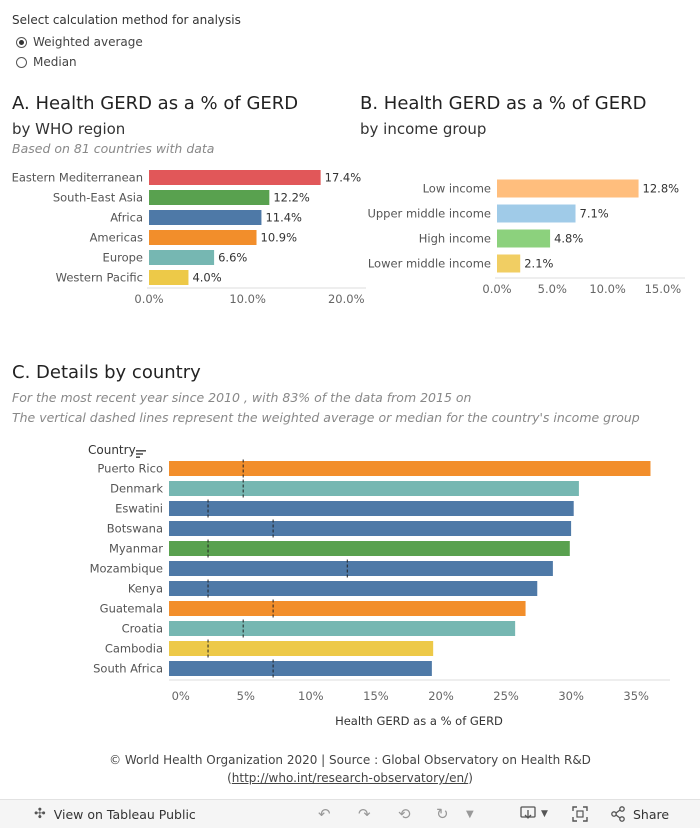  Describe the element at coordinates (142, 629) in the screenshot. I see `country-label: Croatia` at that location.